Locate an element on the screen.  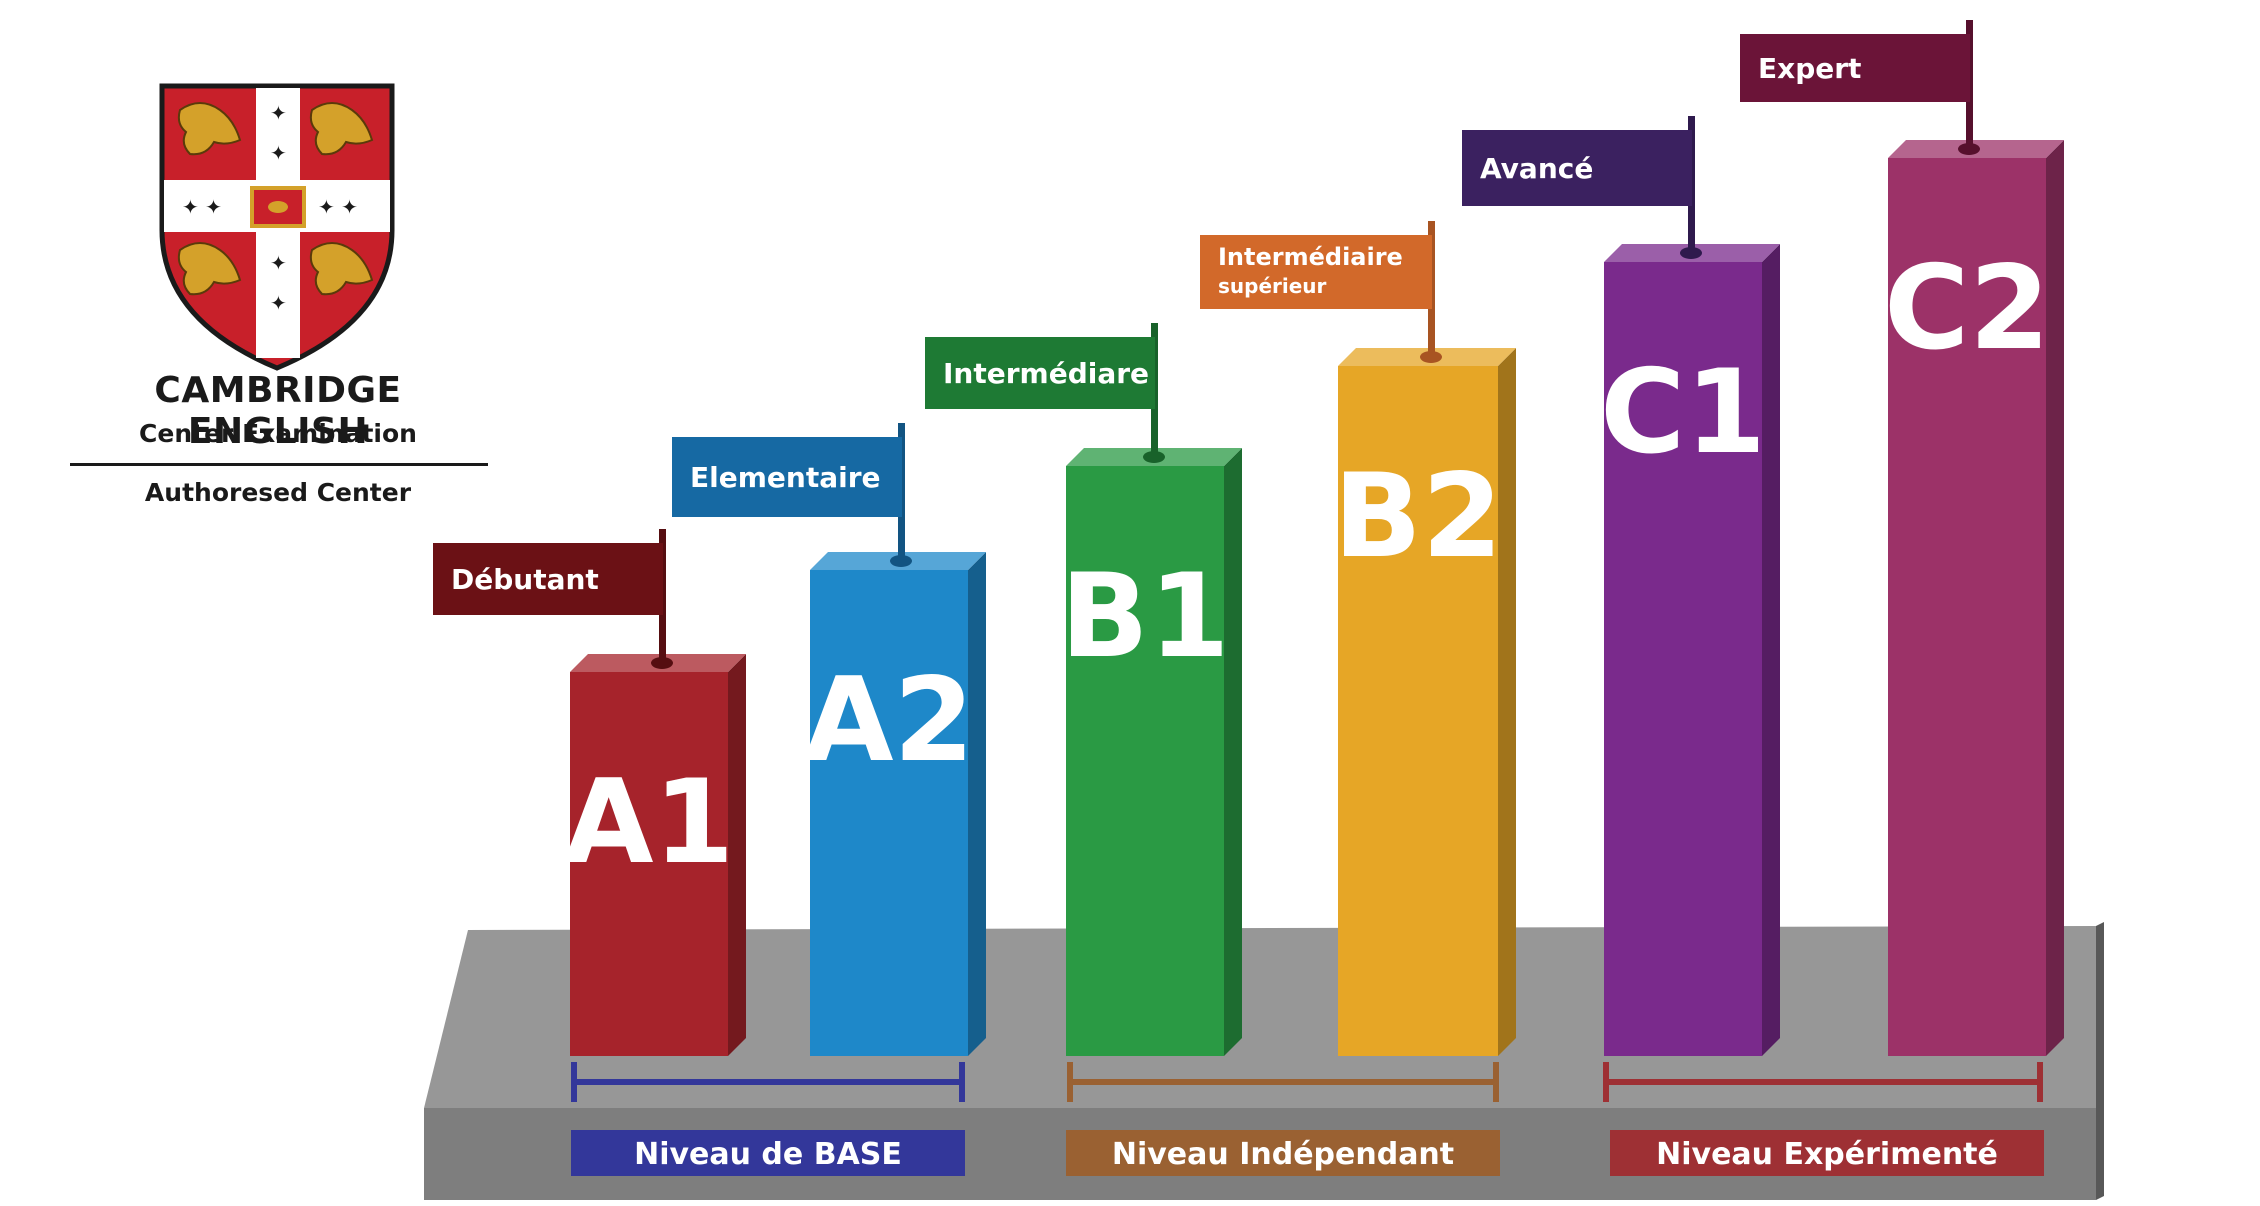
level-bar-a2: A2 Elementaire is located at coordinates (829, 739).